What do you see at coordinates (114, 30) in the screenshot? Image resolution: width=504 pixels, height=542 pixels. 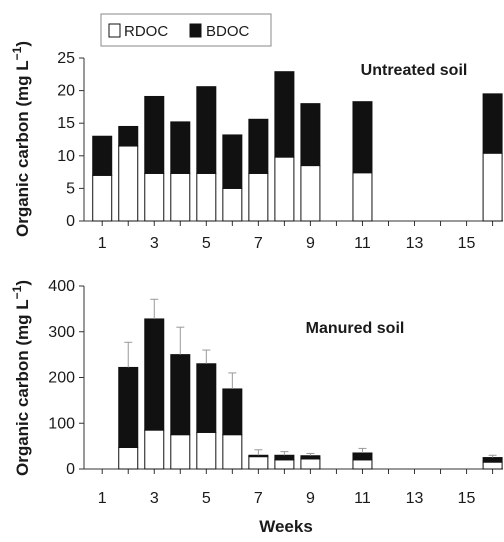 I see `legend-swatch-rdoc` at bounding box center [114, 30].